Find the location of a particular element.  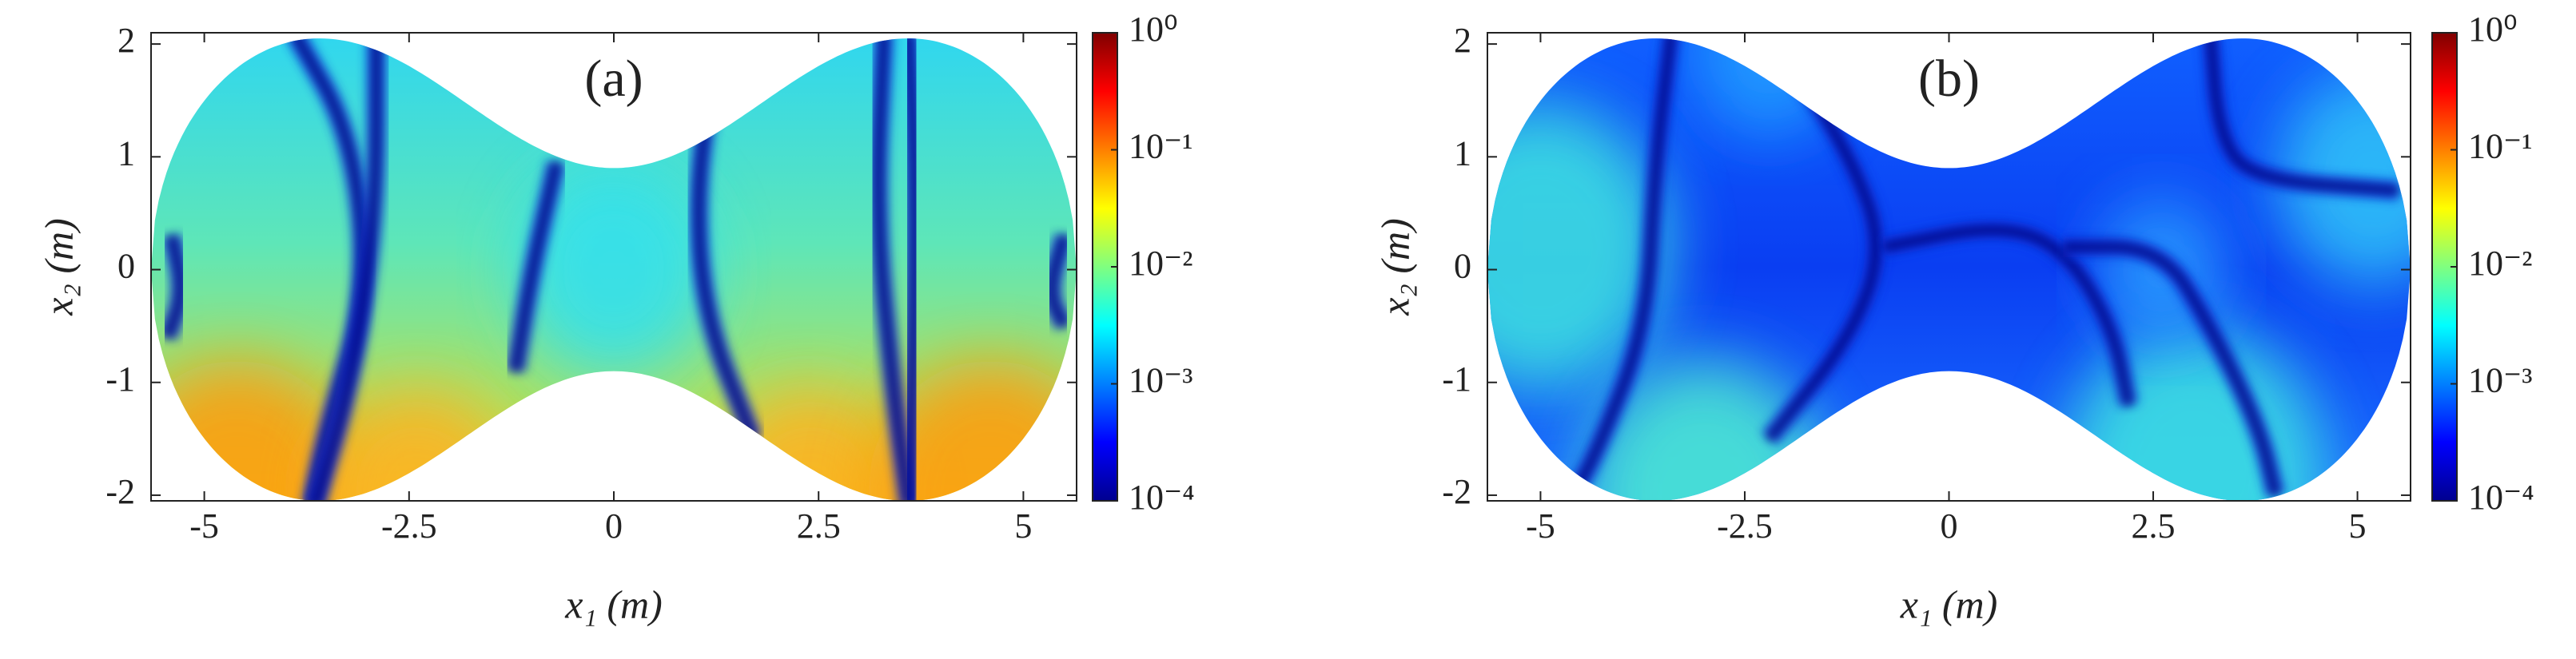

panel-label: (a) is located at coordinates (613, 79).